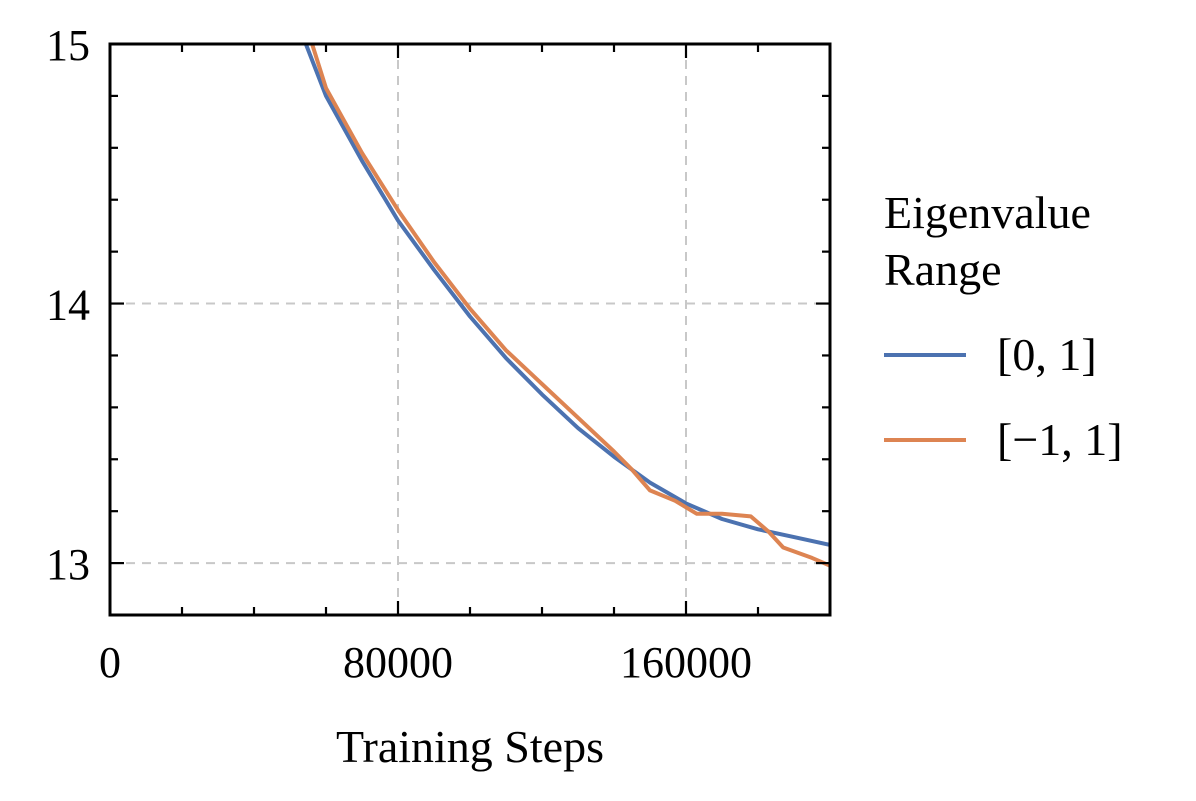  Describe the element at coordinates (470, 746) in the screenshot. I see `x-axis-title: Training Steps` at that location.